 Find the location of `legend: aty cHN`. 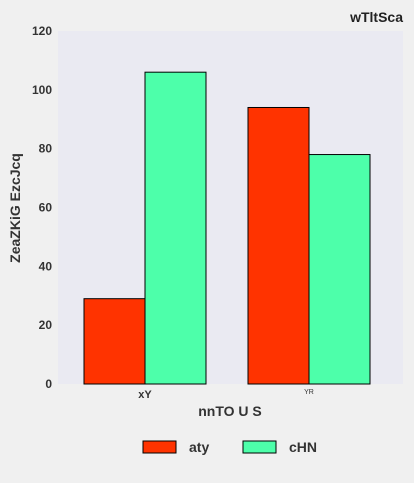

legend: aty cHN is located at coordinates (229, 447).